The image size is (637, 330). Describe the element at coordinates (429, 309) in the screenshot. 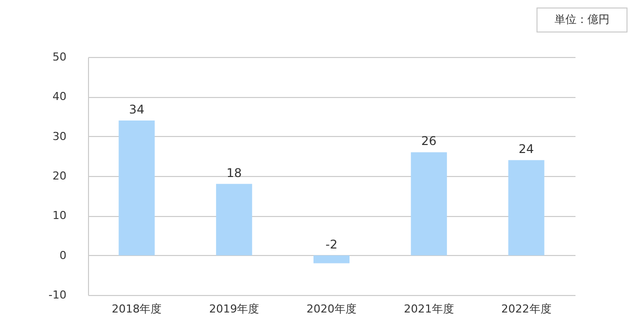

I see `x-tick-label: 2021年度` at that location.